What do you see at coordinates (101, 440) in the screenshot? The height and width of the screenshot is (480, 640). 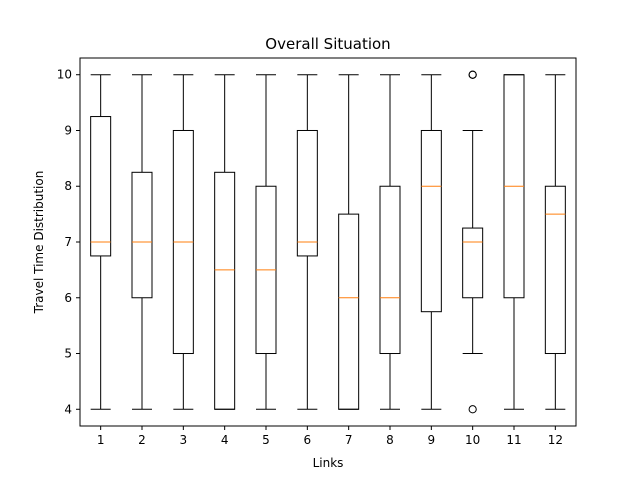 I see `x-tick-label: 1` at bounding box center [101, 440].